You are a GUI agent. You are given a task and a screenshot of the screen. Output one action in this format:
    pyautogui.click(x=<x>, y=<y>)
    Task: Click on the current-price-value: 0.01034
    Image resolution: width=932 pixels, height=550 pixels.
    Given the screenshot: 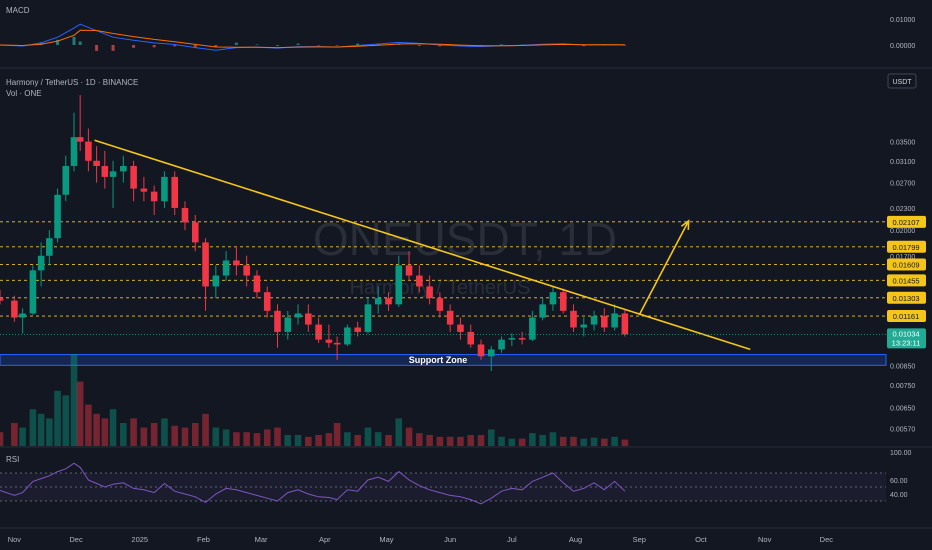 What is the action you would take?
    pyautogui.click(x=905, y=333)
    